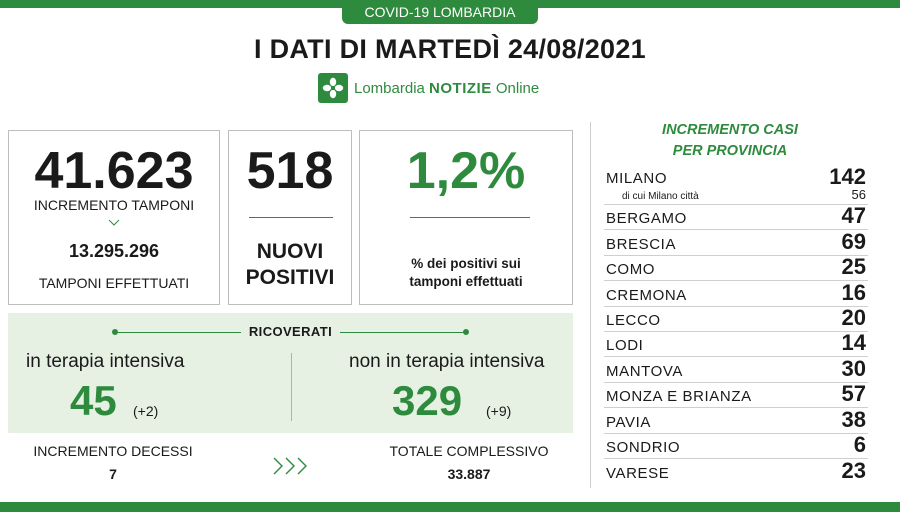 Image resolution: width=900 pixels, height=512 pixels. What do you see at coordinates (590, 305) in the screenshot?
I see `vertical-divider` at bounding box center [590, 305].